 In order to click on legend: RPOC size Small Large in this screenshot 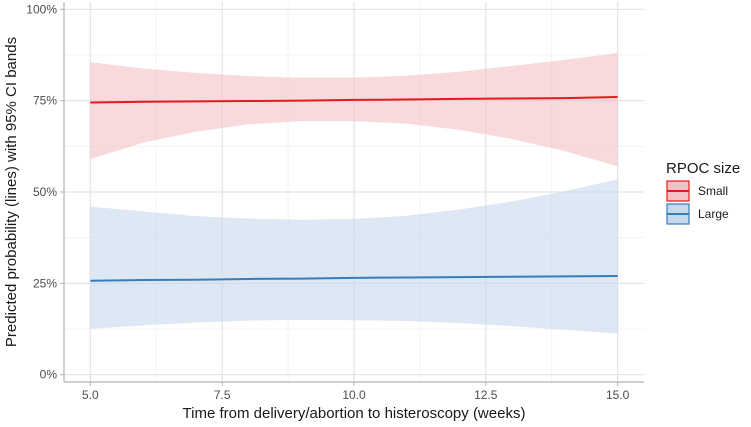, I will do `click(703, 192)`.